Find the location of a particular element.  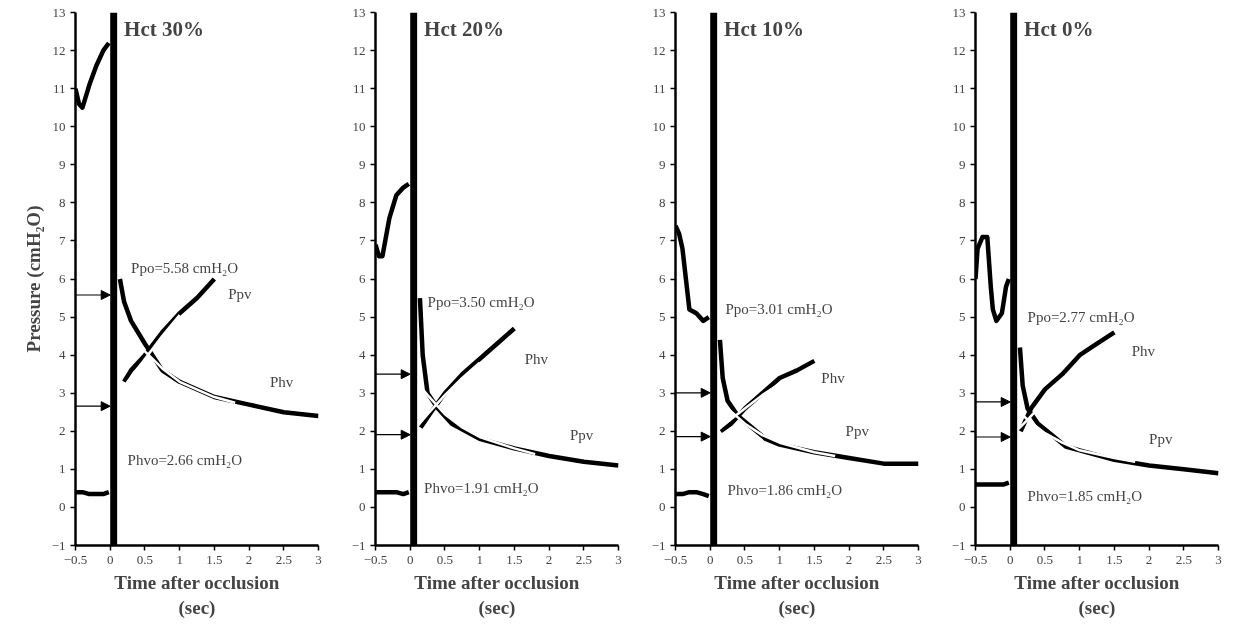

annotation: Phvo=1.85 cmH₂O is located at coordinates (1085, 496).